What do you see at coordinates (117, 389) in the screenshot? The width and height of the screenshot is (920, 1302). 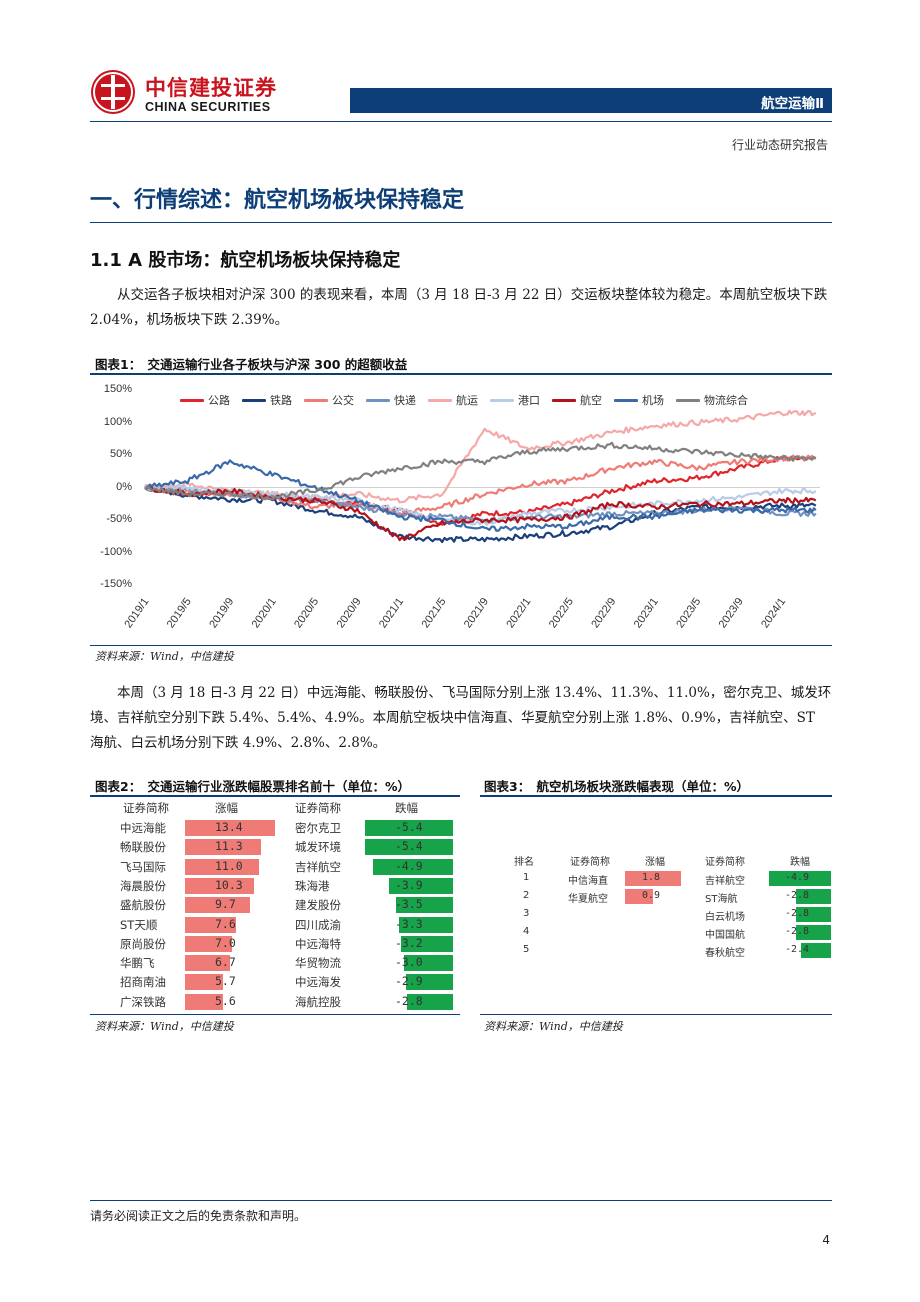 I see `y-tick-label: 150%` at bounding box center [117, 389].